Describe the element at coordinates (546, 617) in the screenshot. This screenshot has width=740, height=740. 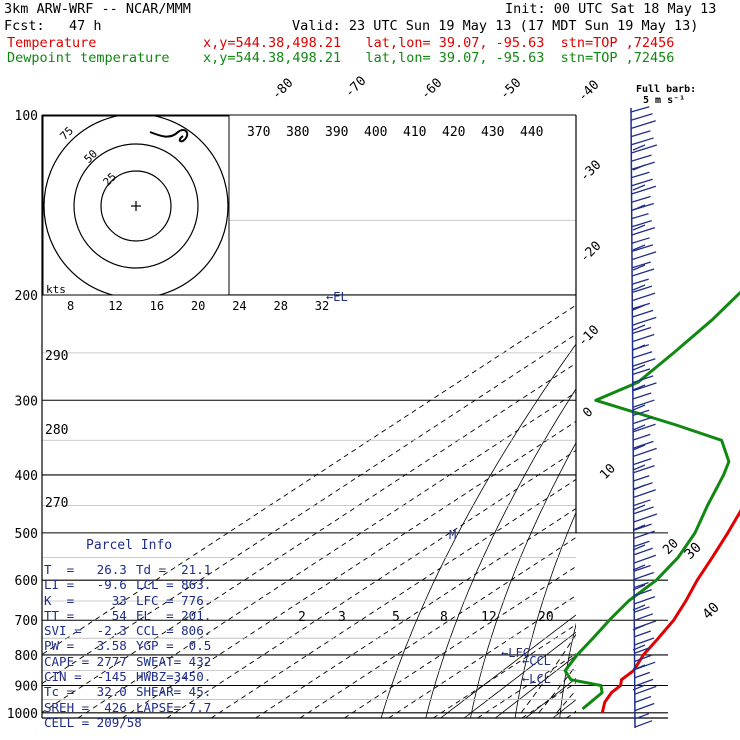
I see `mixing-ratio-label: 20` at that location.